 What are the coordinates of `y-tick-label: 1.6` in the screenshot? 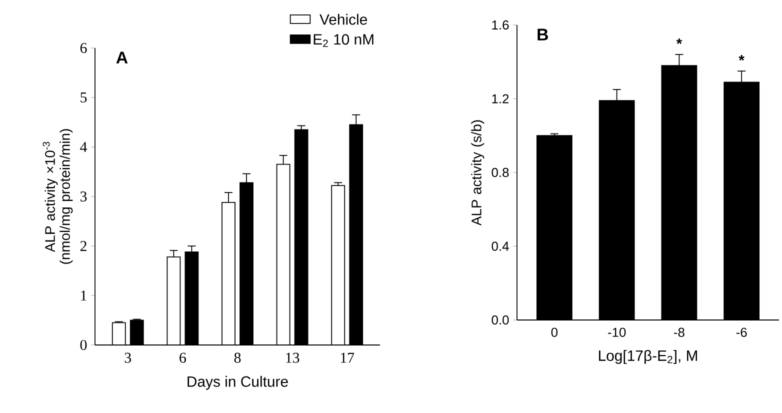 It's located at (500, 25).